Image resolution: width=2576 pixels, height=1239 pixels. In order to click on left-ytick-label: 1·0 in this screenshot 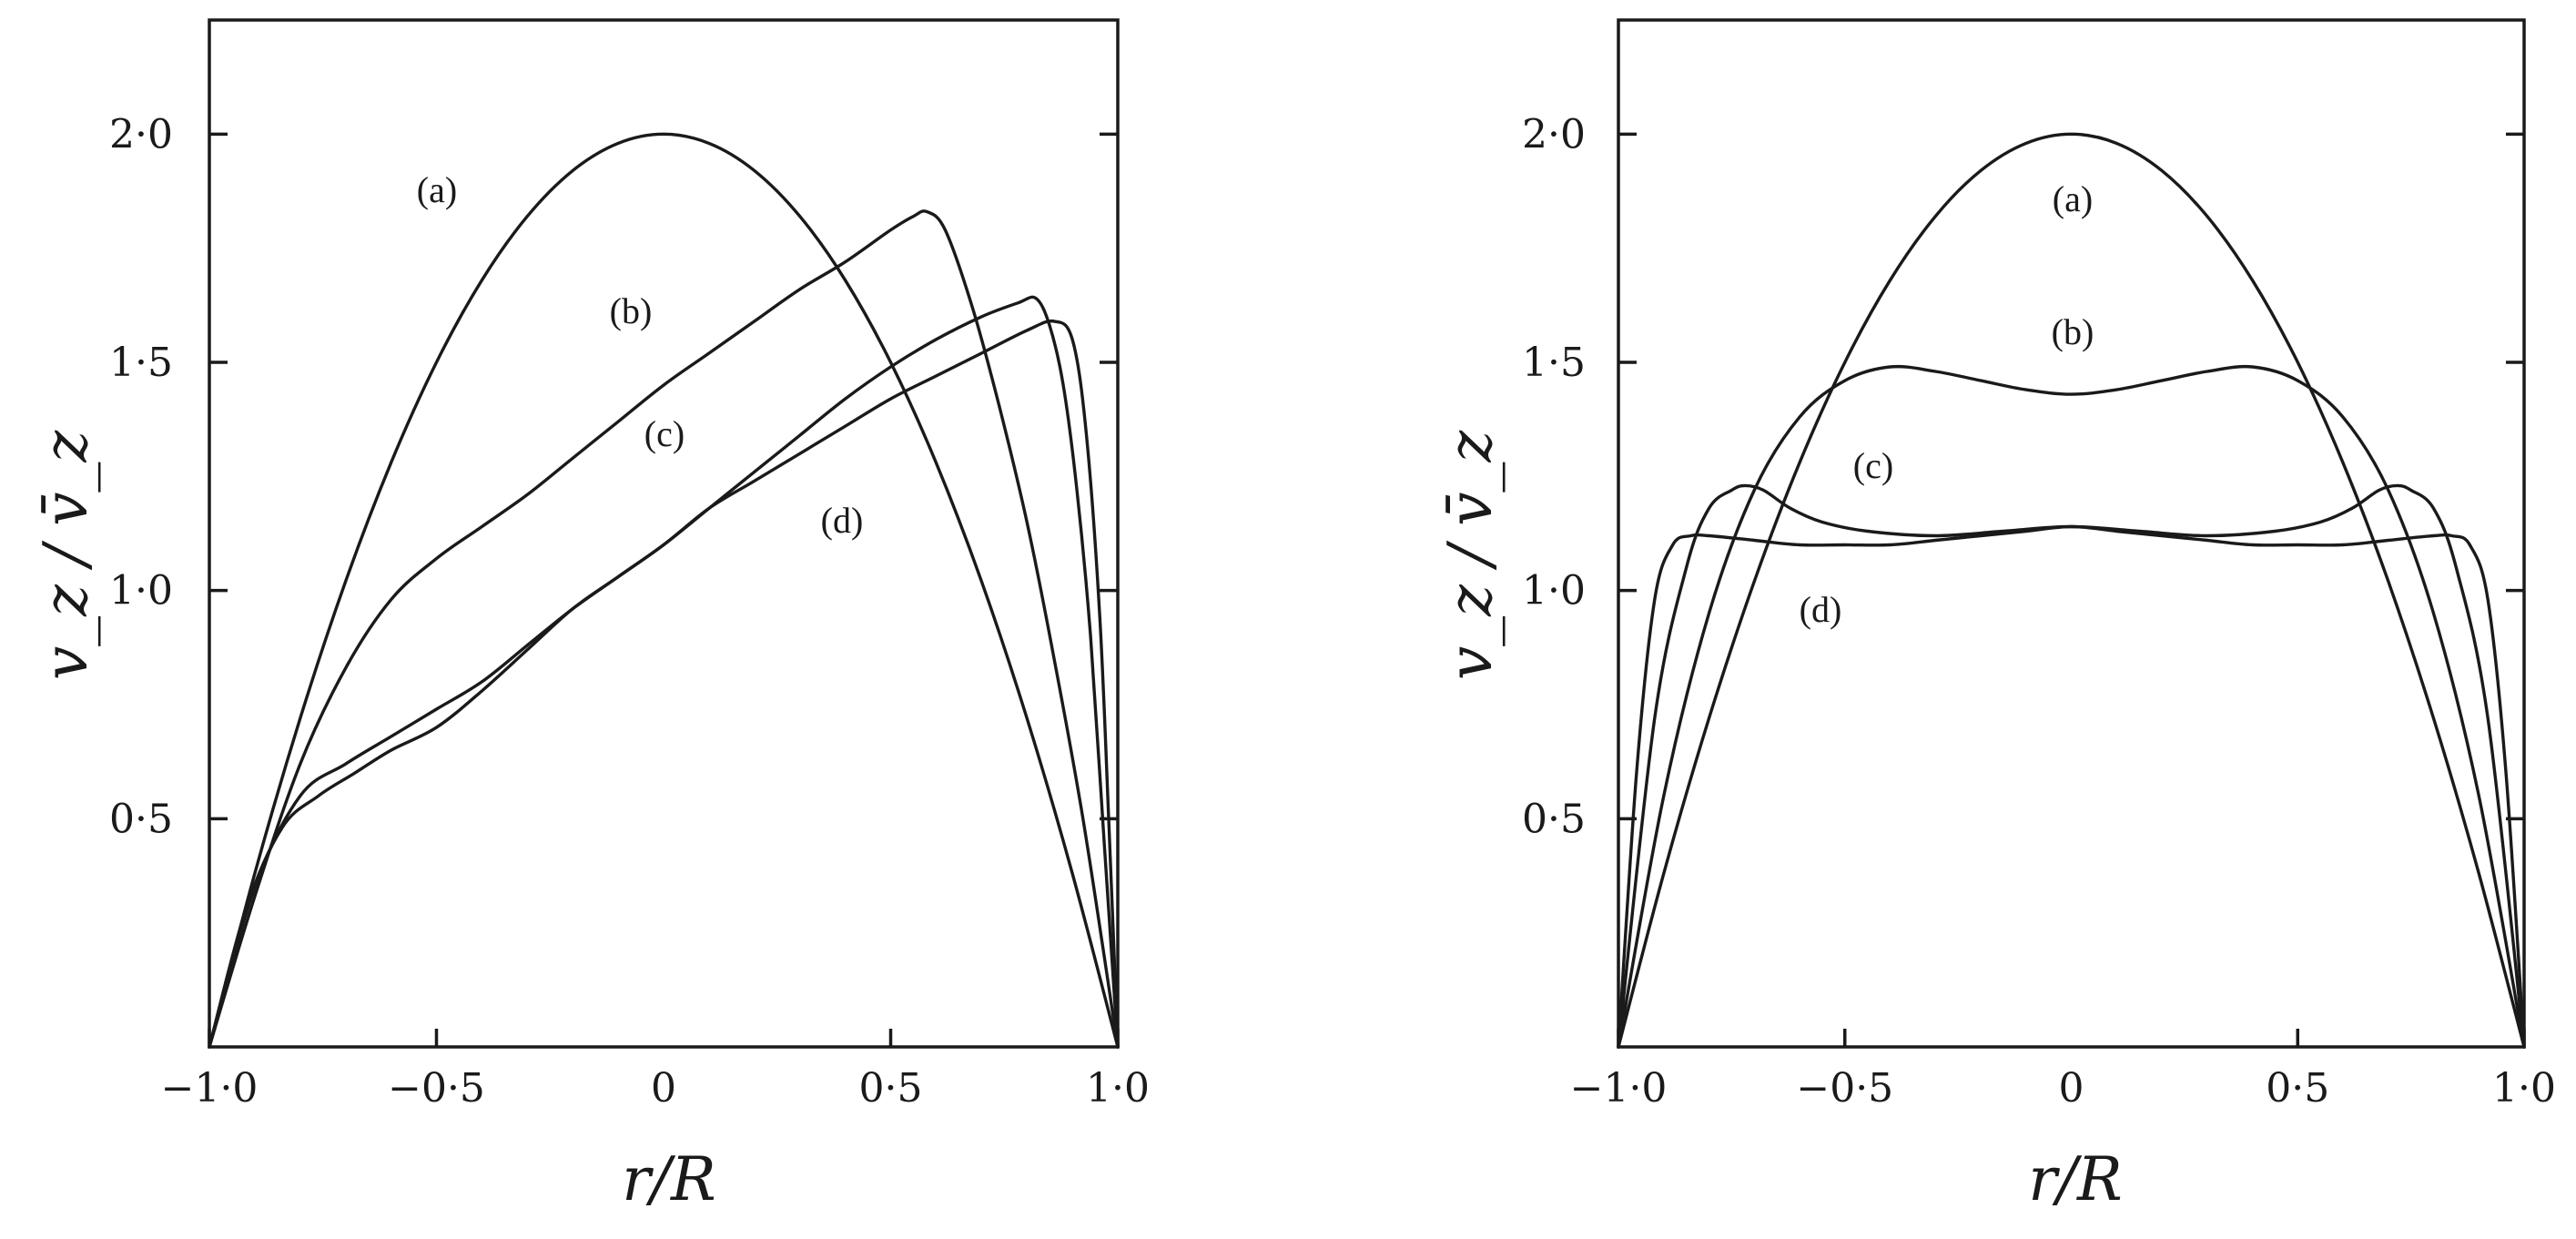, I will do `click(141, 591)`.